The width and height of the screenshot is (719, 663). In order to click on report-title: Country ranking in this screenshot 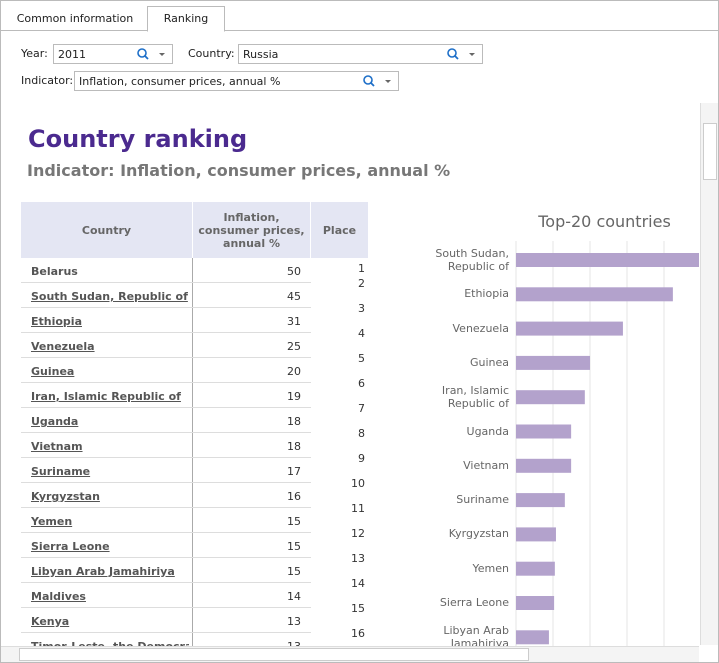, I will do `click(138, 139)`.